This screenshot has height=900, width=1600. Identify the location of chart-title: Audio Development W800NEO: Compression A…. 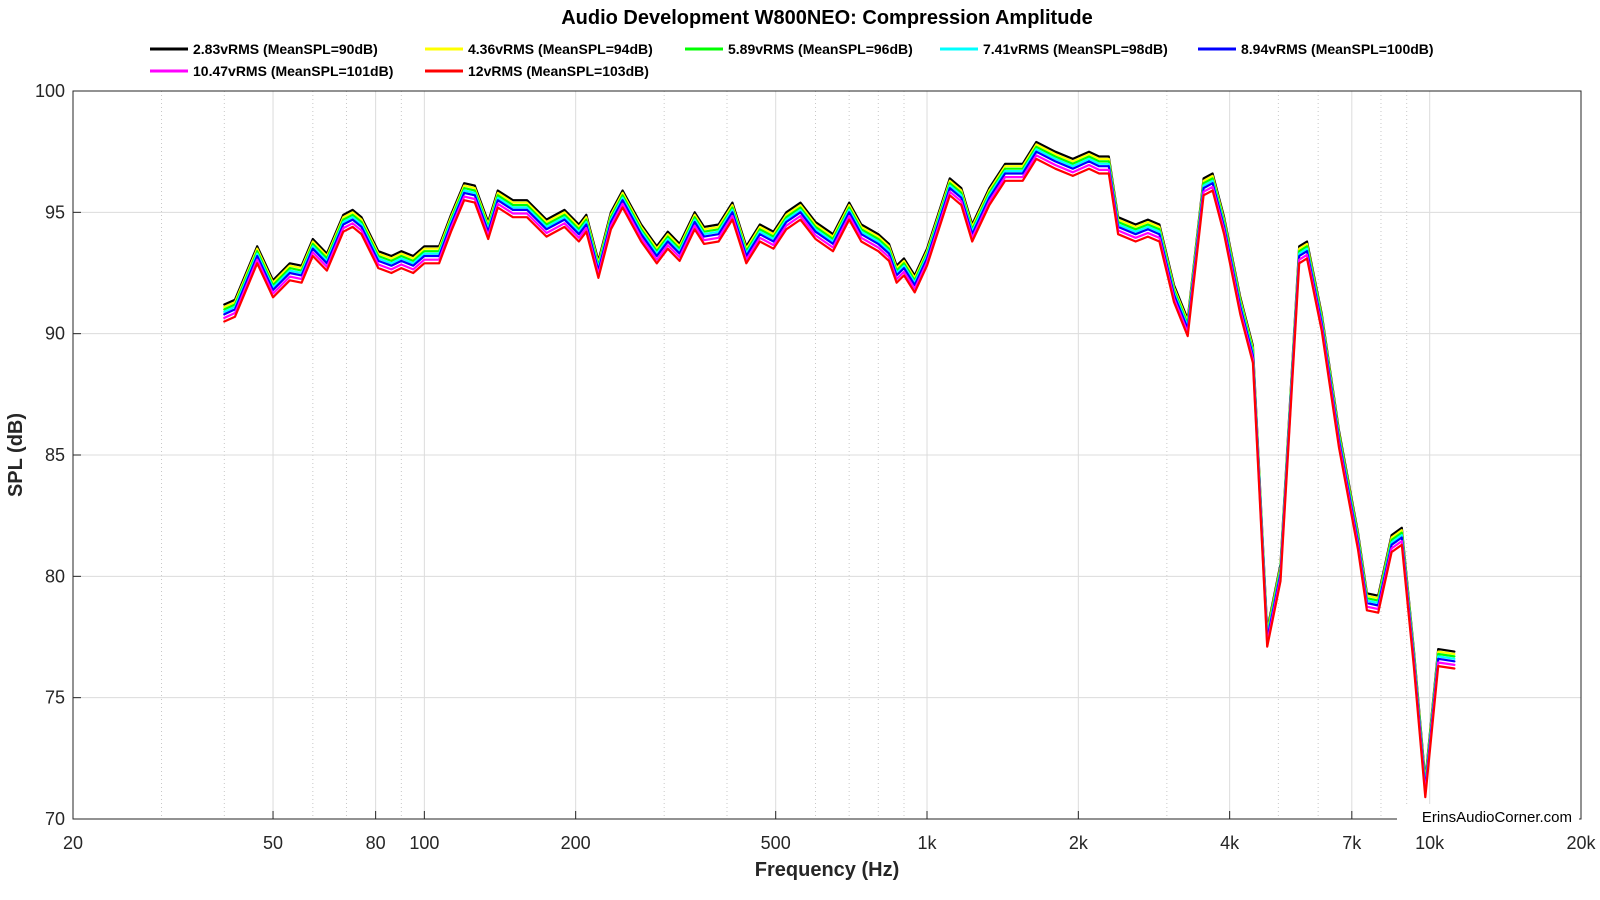
(827, 18).